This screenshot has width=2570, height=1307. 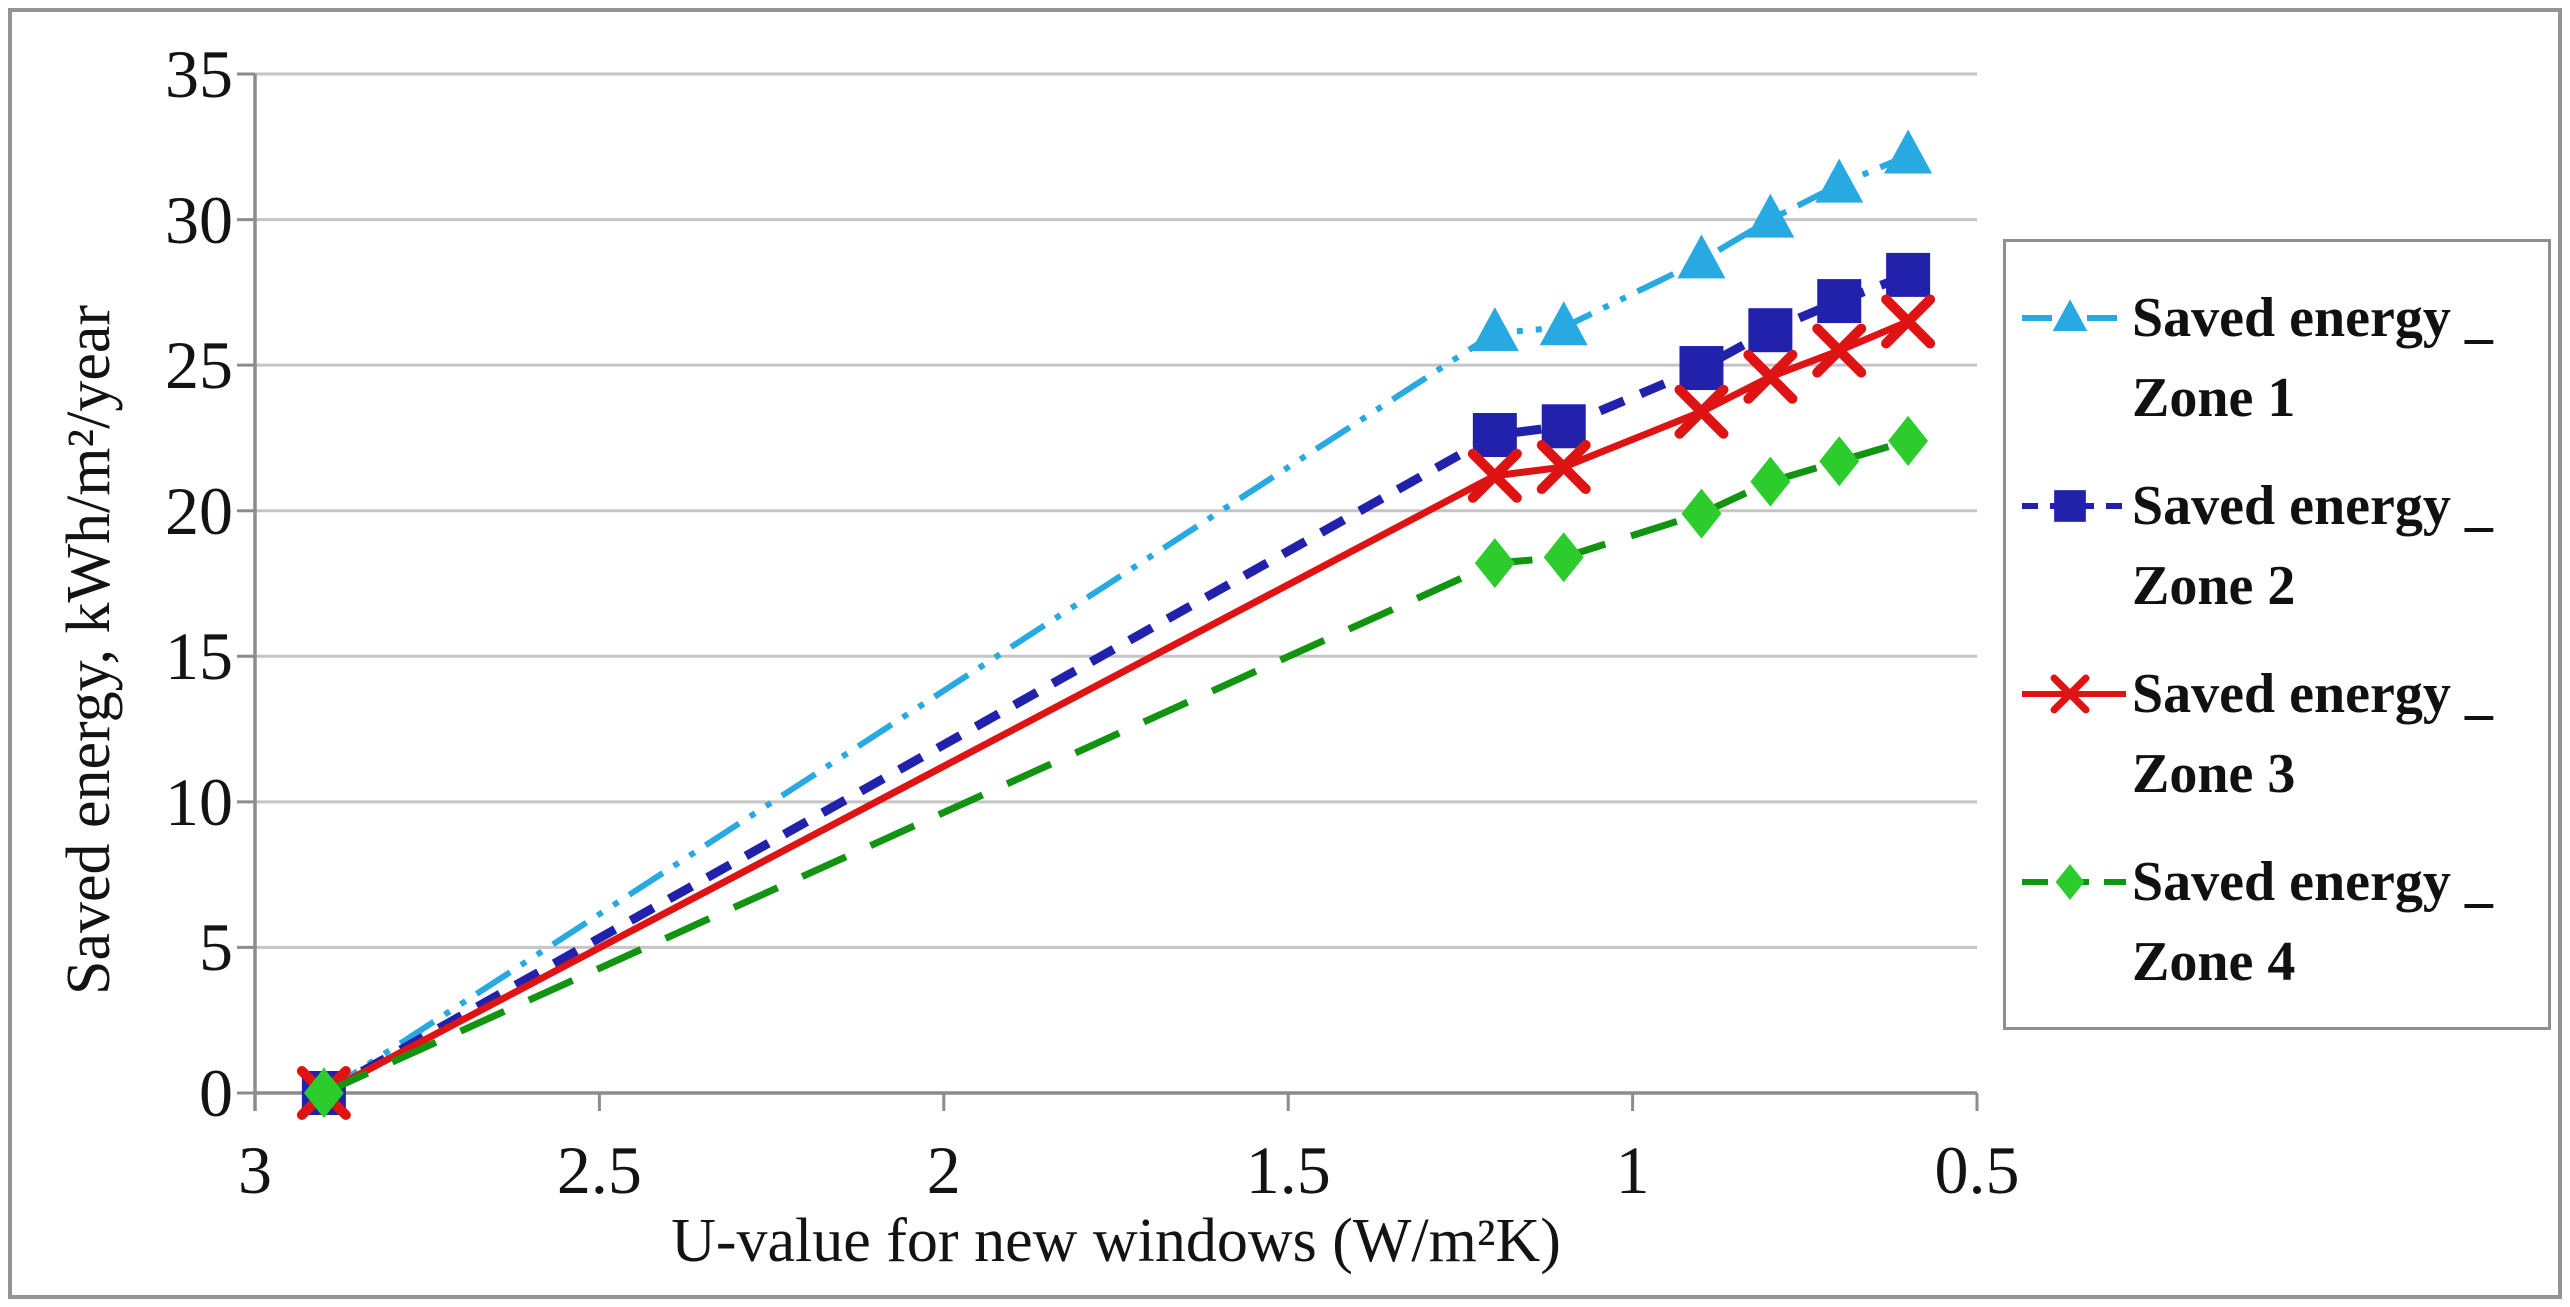 What do you see at coordinates (1977, 1170) in the screenshot?
I see `x-tick-label-0.5: 0.5` at bounding box center [1977, 1170].